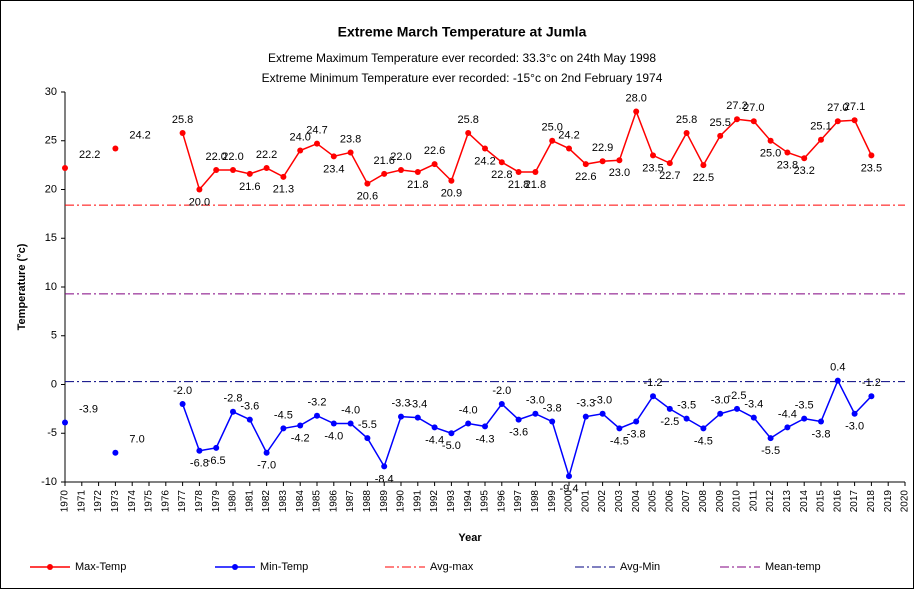 The width and height of the screenshot is (915, 590). What do you see at coordinates (434, 501) in the screenshot?
I see `x-tick-label: 1992` at bounding box center [434, 501].